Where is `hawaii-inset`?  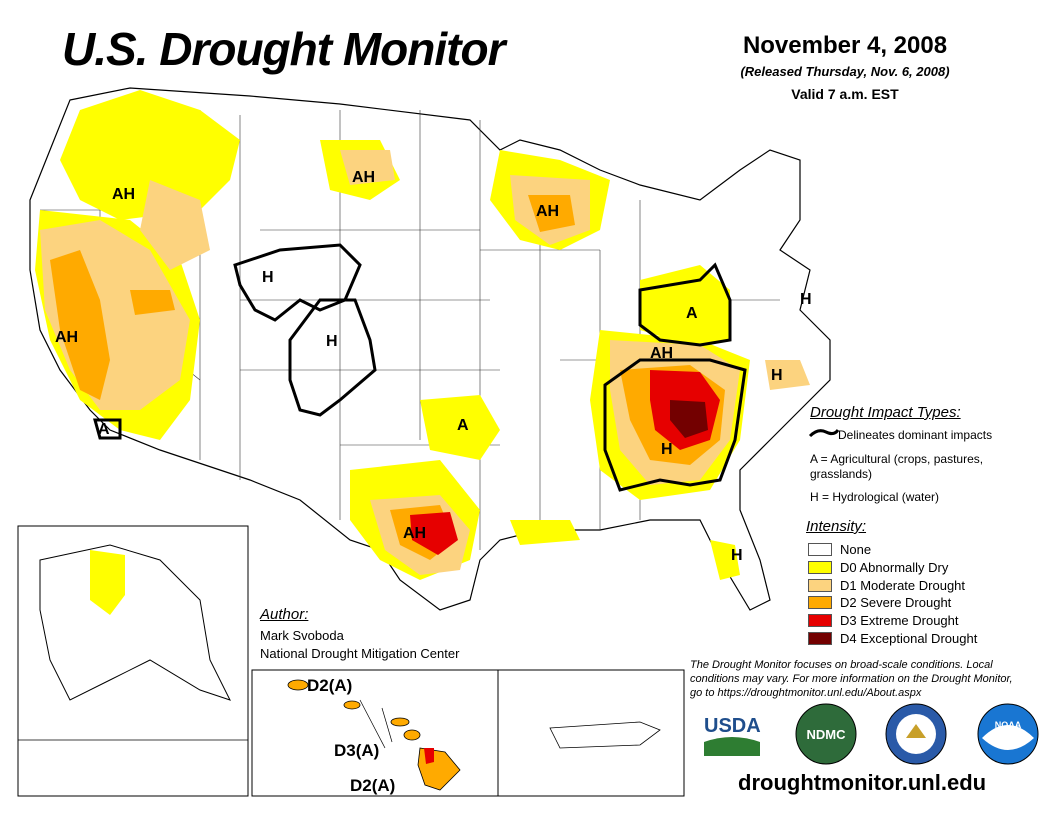 hawaii-inset is located at coordinates (375, 733).